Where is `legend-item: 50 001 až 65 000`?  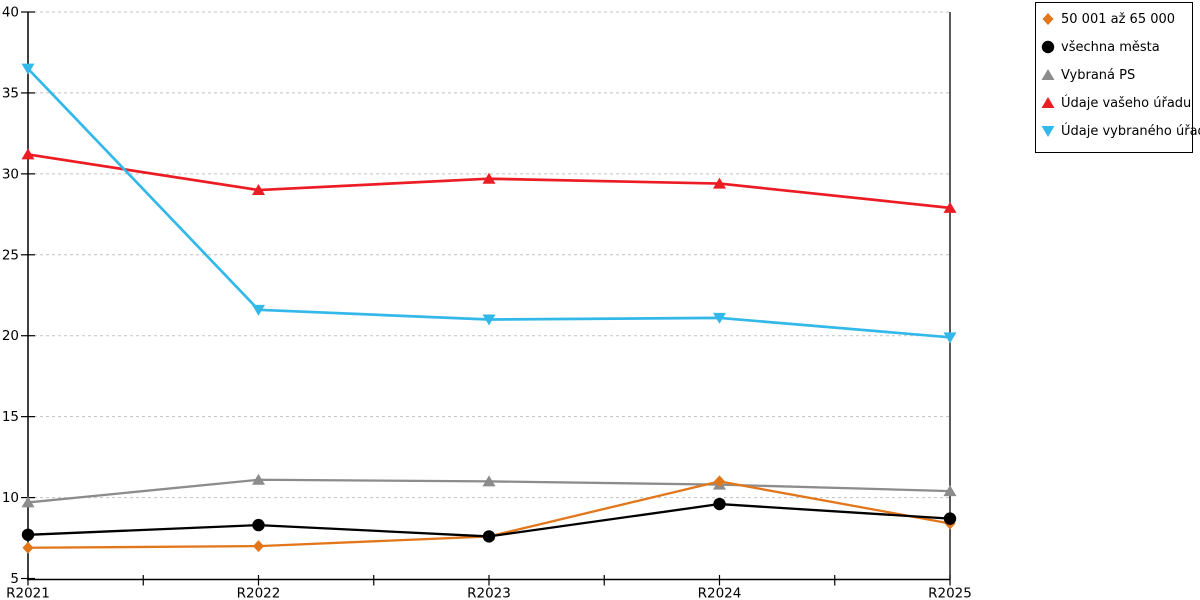
legend-item: 50 001 až 65 000 is located at coordinates (1114, 19).